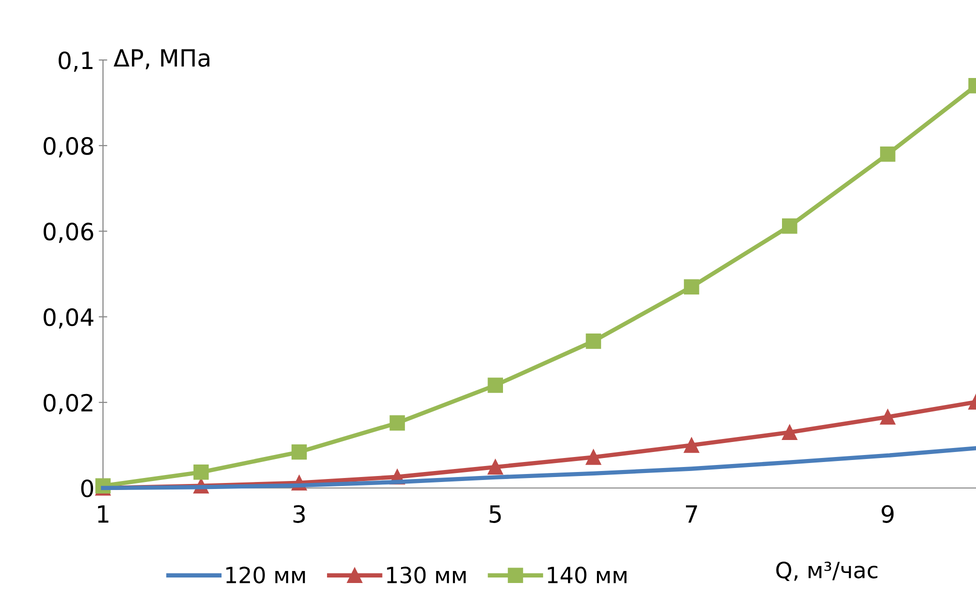  Describe the element at coordinates (692, 514) in the screenshot. I see `x-tick-label: 7` at that location.